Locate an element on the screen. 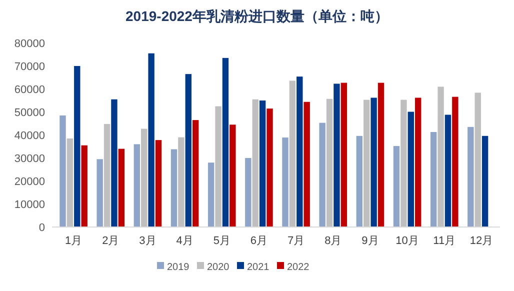 Image resolution: width=514 pixels, height=291 pixels. chart-title: 2019-2022年乳清粉进口数量（单位：吨） is located at coordinates (257, 16).